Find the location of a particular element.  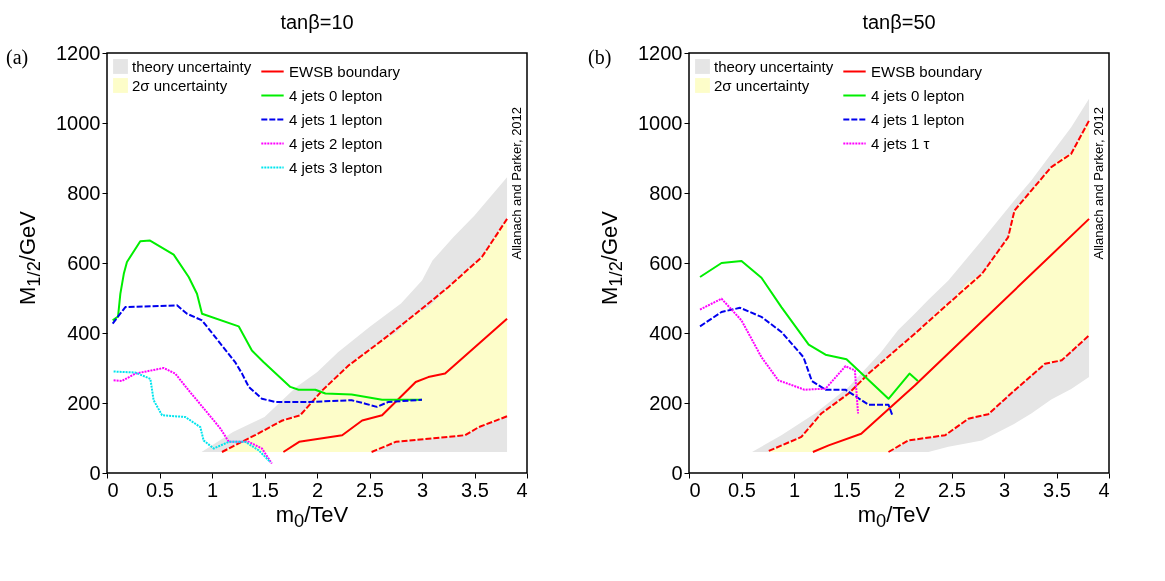

chart-title: tanβ=10 is located at coordinates (317, 22).